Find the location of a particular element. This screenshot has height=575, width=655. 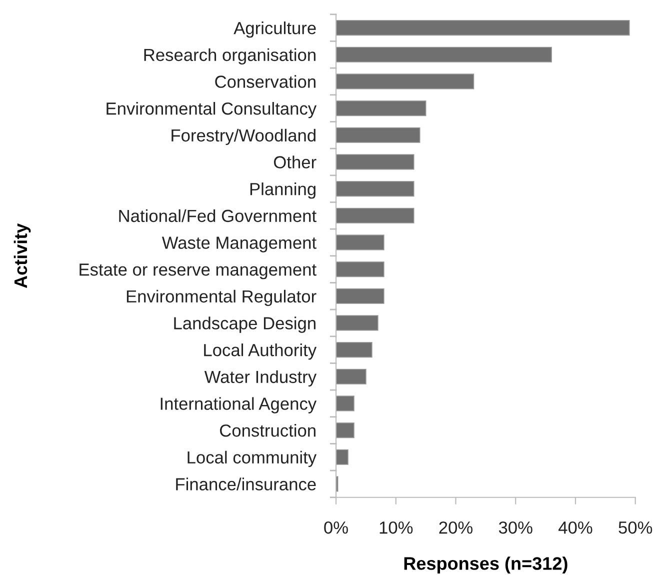

y-tick-label: Conservation is located at coordinates (265, 81).